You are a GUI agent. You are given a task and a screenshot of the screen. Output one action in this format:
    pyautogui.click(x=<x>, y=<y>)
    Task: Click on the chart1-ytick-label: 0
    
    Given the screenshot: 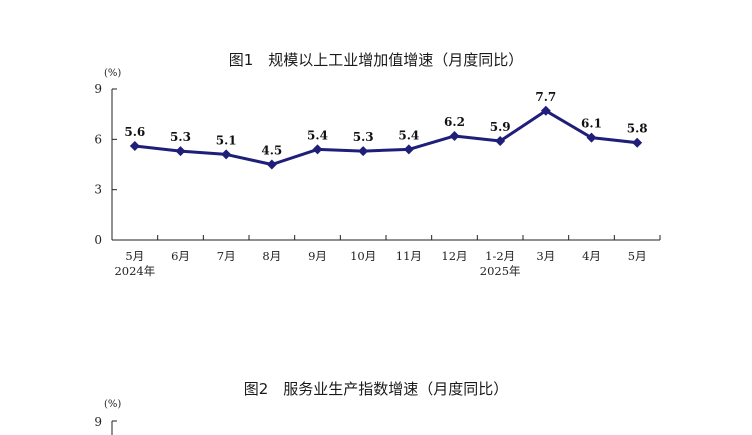 What is the action you would take?
    pyautogui.click(x=98, y=240)
    